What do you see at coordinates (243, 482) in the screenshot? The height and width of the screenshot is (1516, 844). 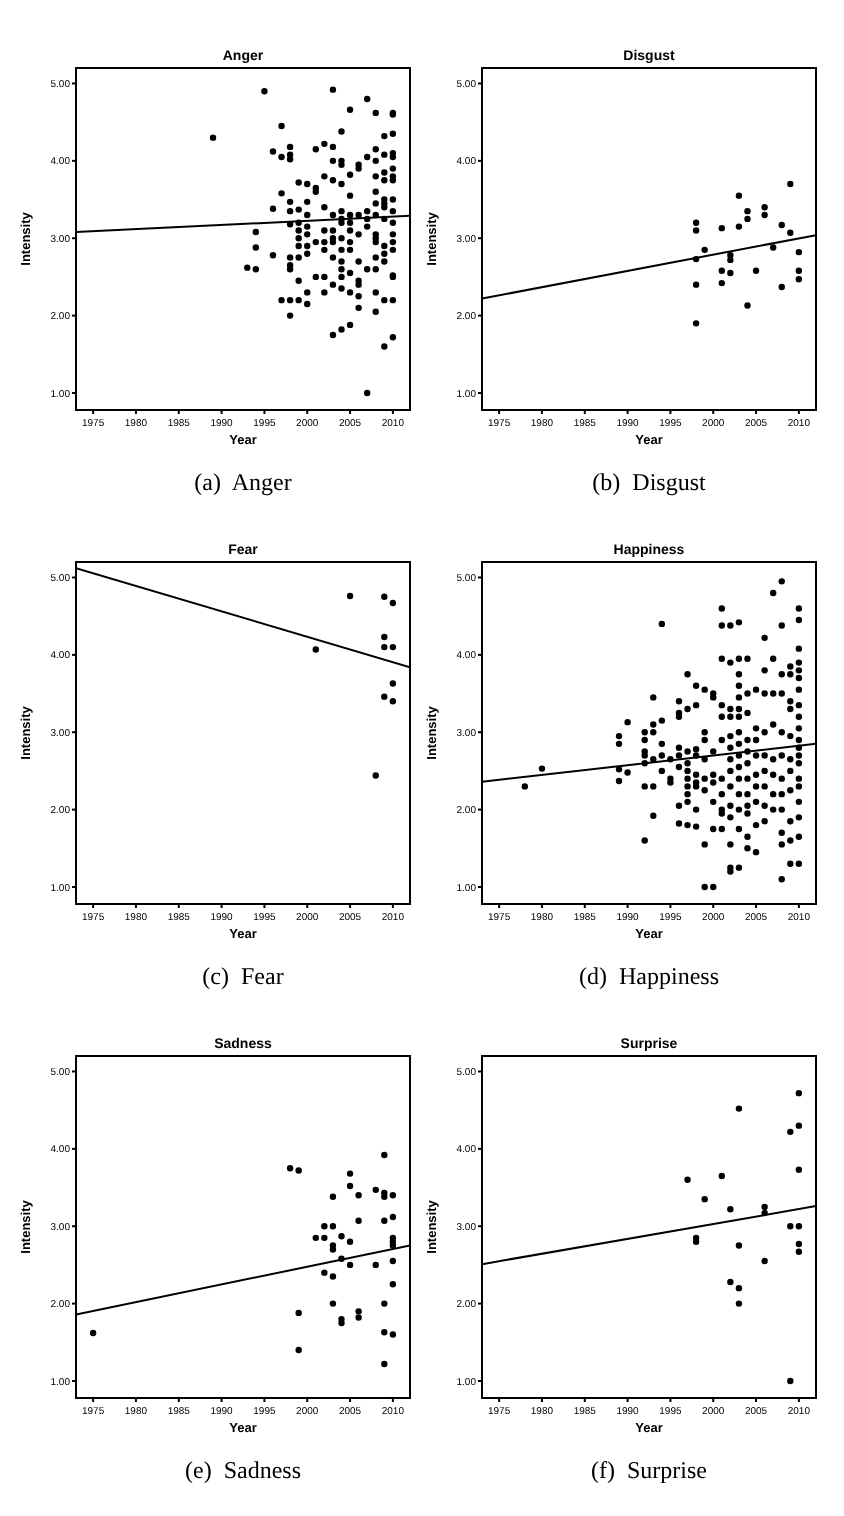 I see `text: (a) Anger` at bounding box center [243, 482].